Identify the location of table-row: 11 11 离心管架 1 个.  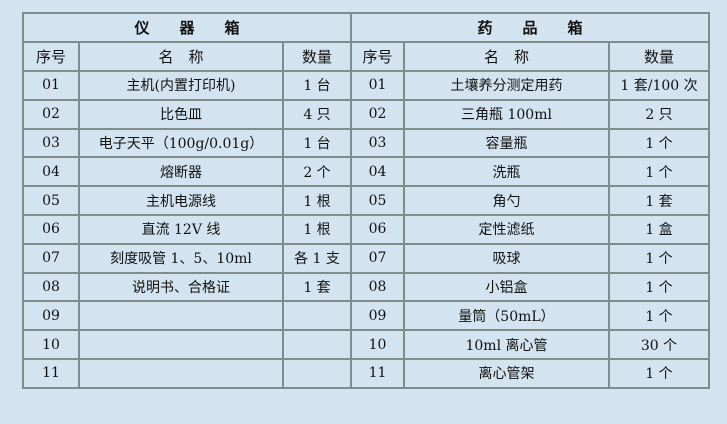
(366, 373).